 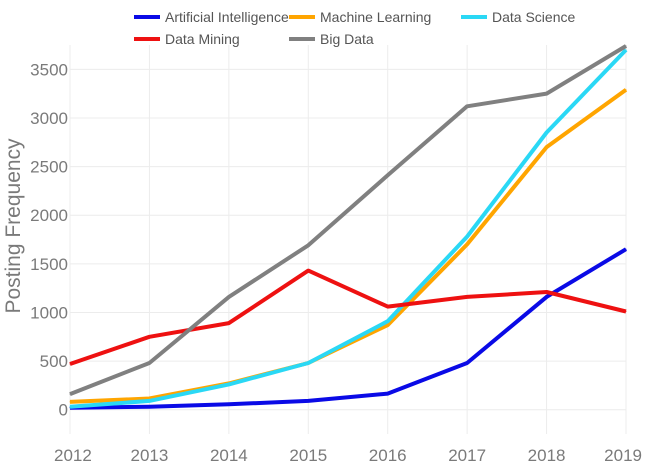 What do you see at coordinates (49, 69) in the screenshot?
I see `y-tick-label: 3500` at bounding box center [49, 69].